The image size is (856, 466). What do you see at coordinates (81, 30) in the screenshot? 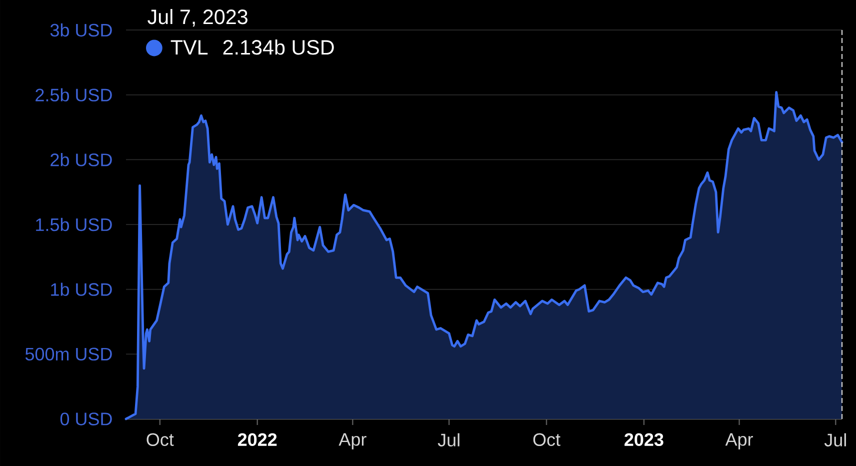
I see `y-tick-label: 3b USD` at bounding box center [81, 30].